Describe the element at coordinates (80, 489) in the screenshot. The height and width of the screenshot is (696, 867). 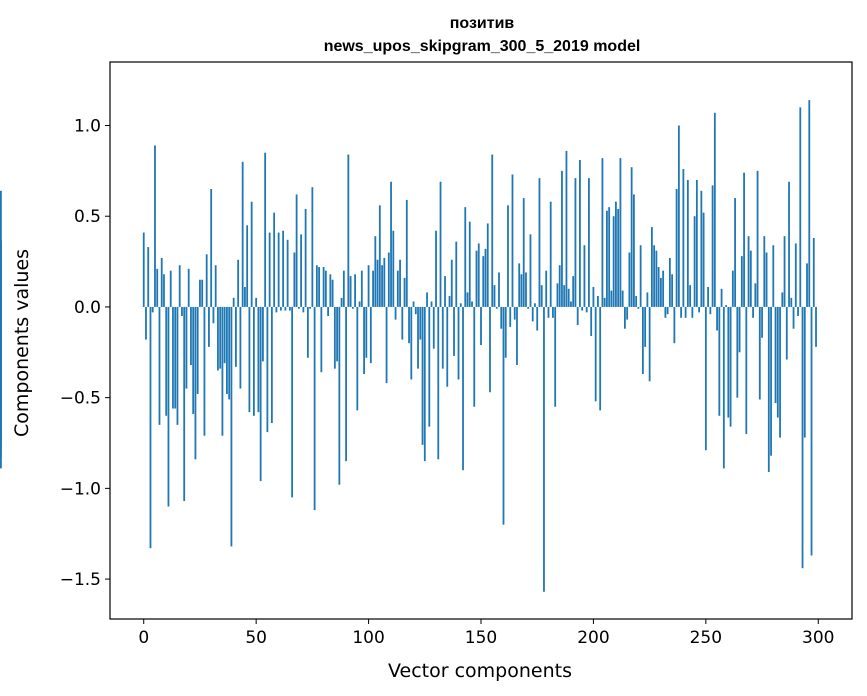
I see `y-tick-label: −1.0` at that location.